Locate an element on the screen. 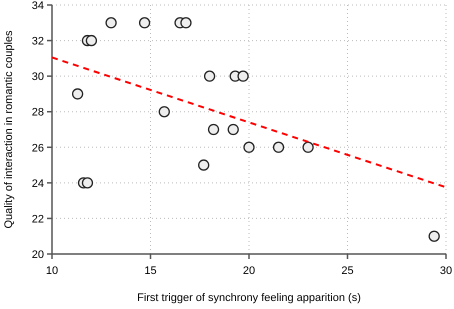 The width and height of the screenshot is (454, 309). y-tick-label: 34 is located at coordinates (38, 6).